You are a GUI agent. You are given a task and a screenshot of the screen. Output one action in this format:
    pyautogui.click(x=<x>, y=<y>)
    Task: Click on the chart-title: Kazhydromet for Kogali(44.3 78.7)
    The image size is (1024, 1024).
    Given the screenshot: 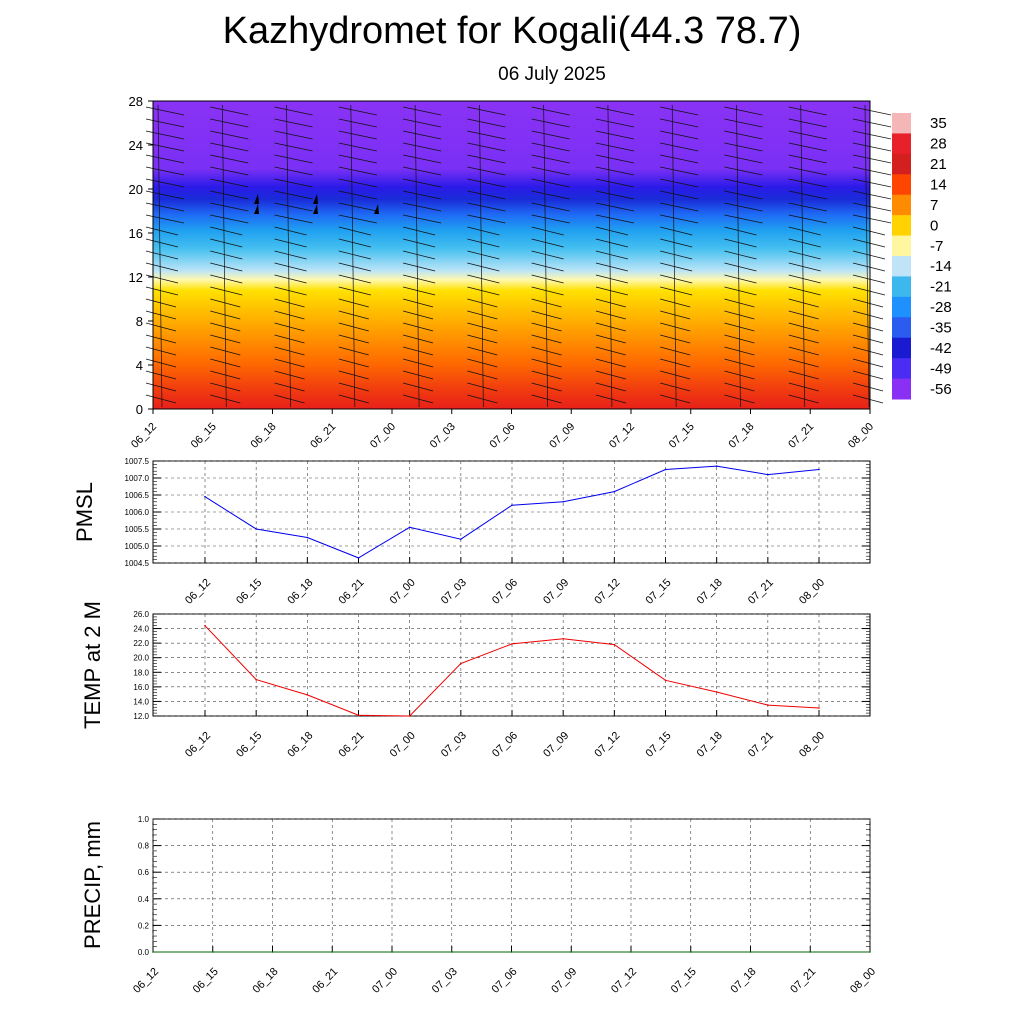 What is the action you would take?
    pyautogui.click(x=512, y=31)
    